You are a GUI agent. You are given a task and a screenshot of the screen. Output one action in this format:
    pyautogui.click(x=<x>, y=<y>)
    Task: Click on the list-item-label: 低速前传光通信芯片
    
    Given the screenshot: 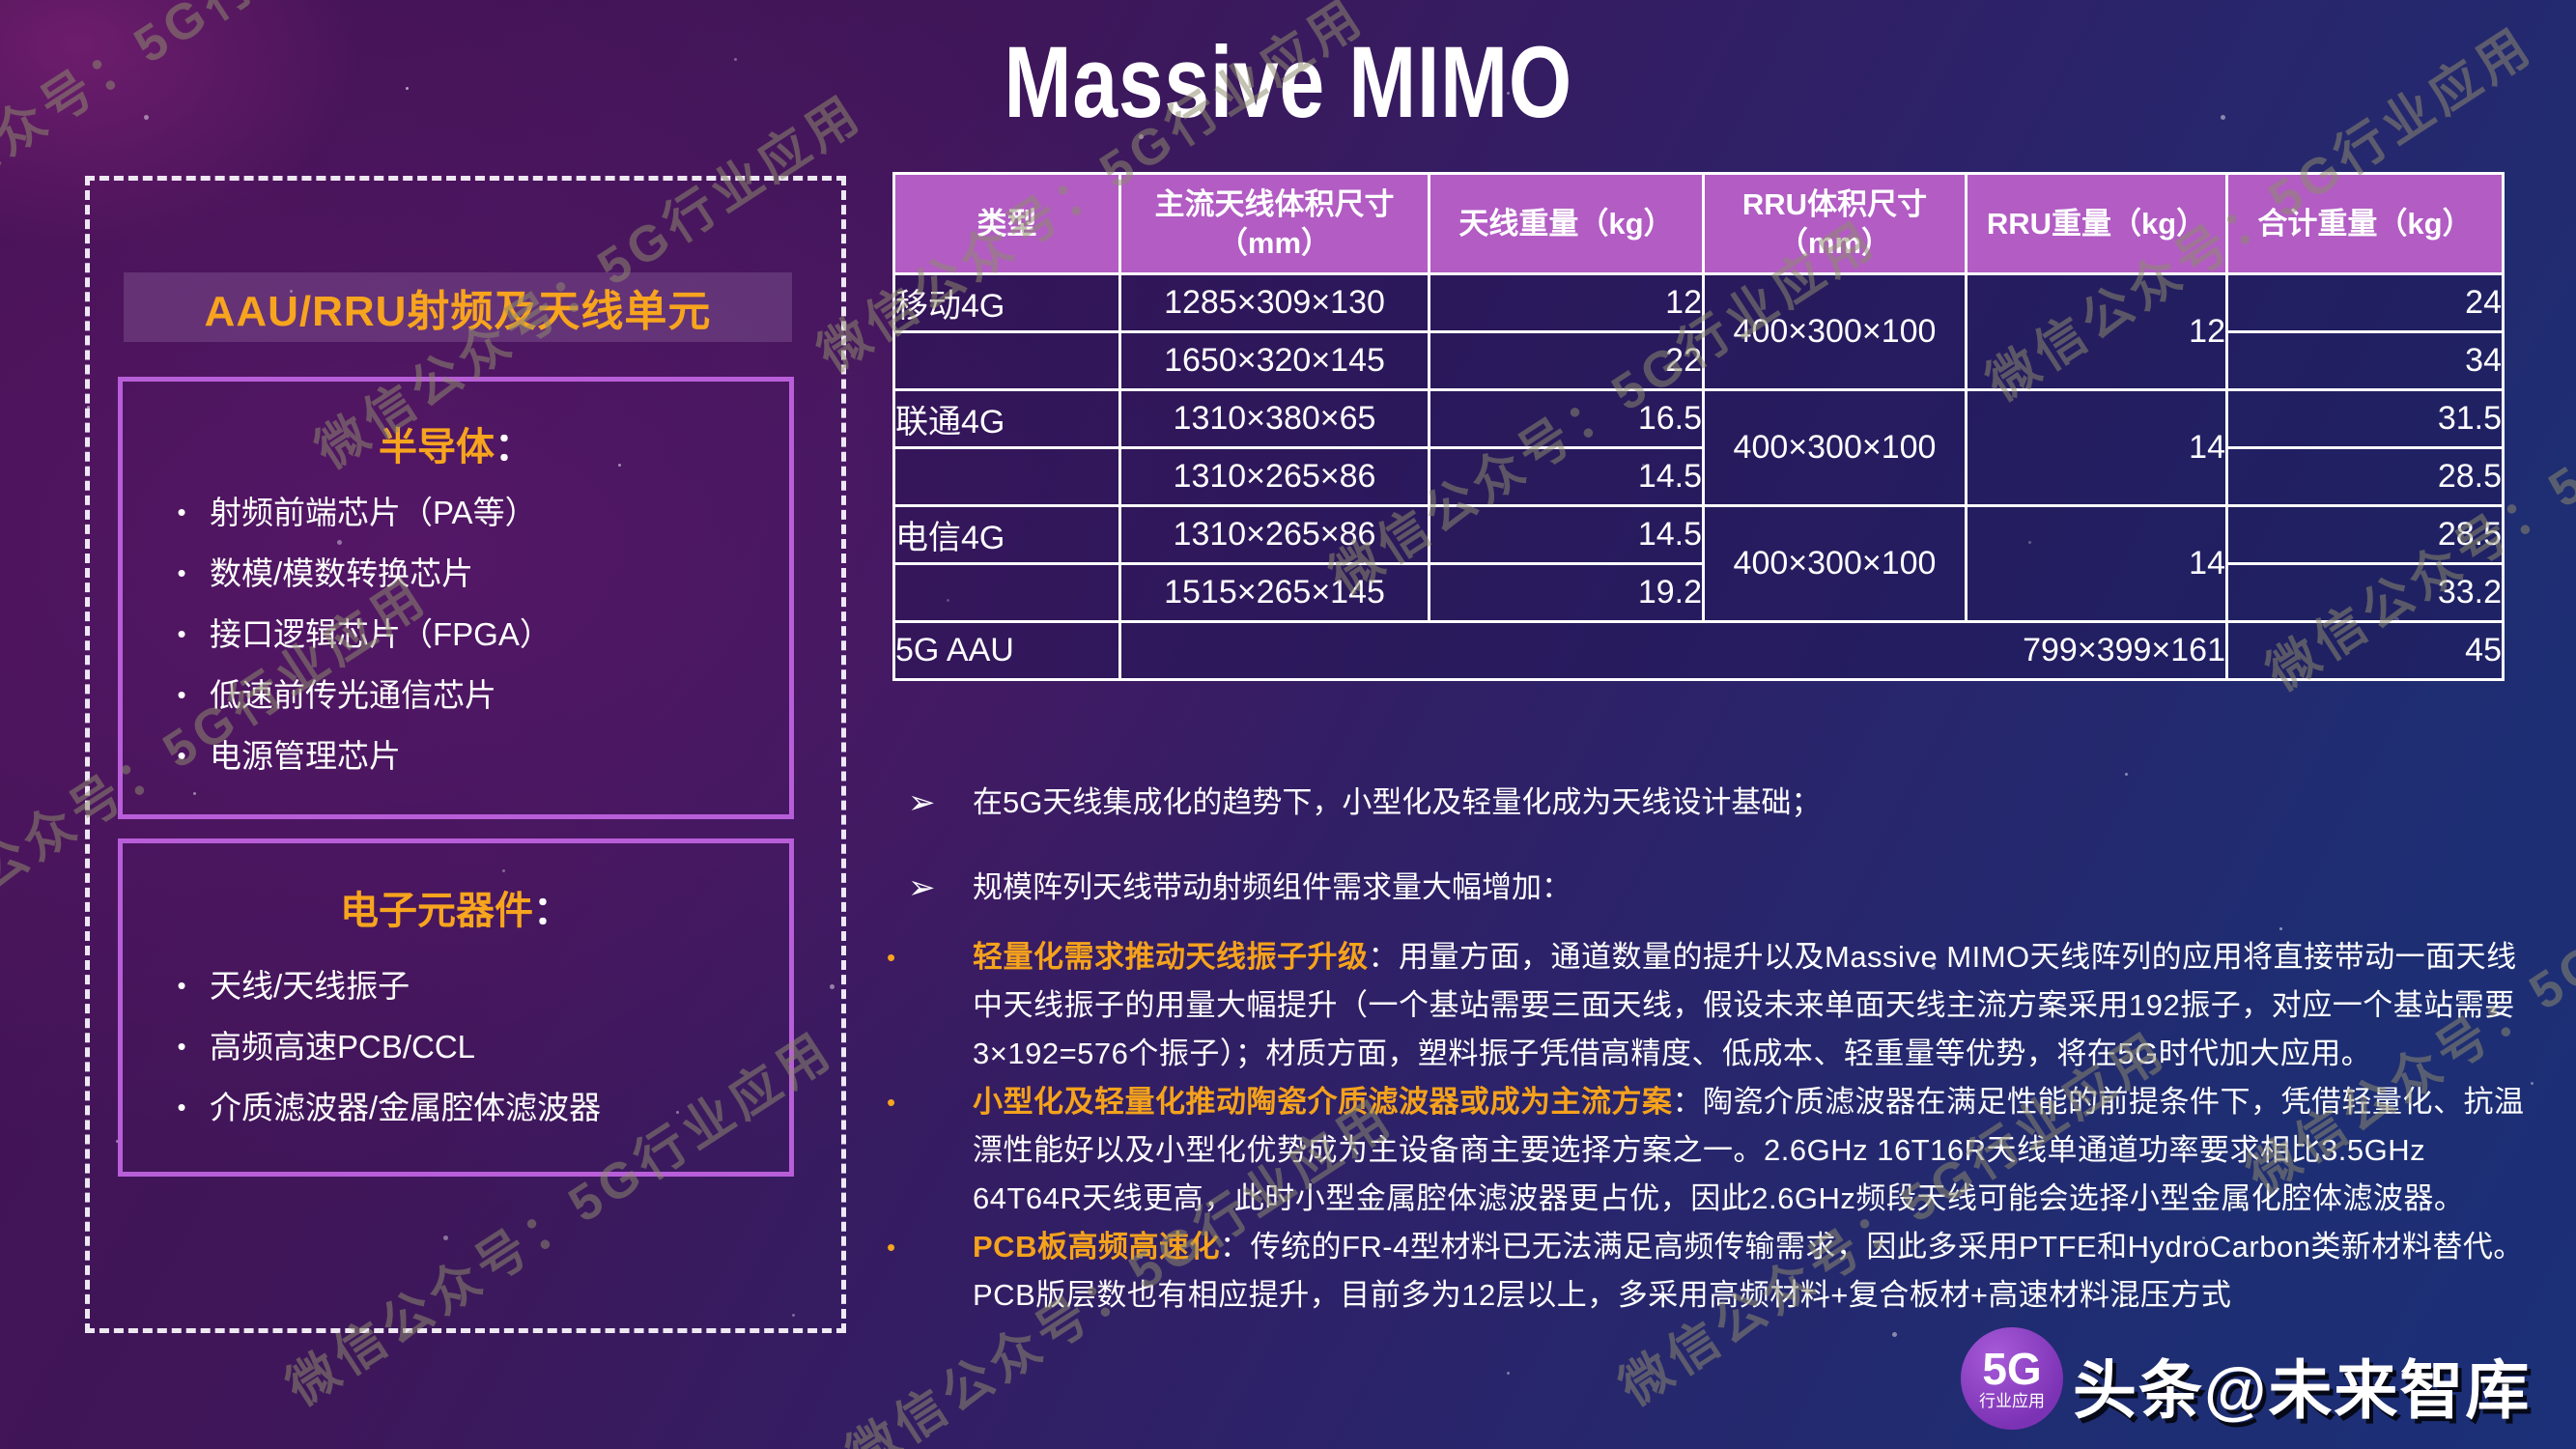 What is the action you would take?
    pyautogui.click(x=353, y=695)
    